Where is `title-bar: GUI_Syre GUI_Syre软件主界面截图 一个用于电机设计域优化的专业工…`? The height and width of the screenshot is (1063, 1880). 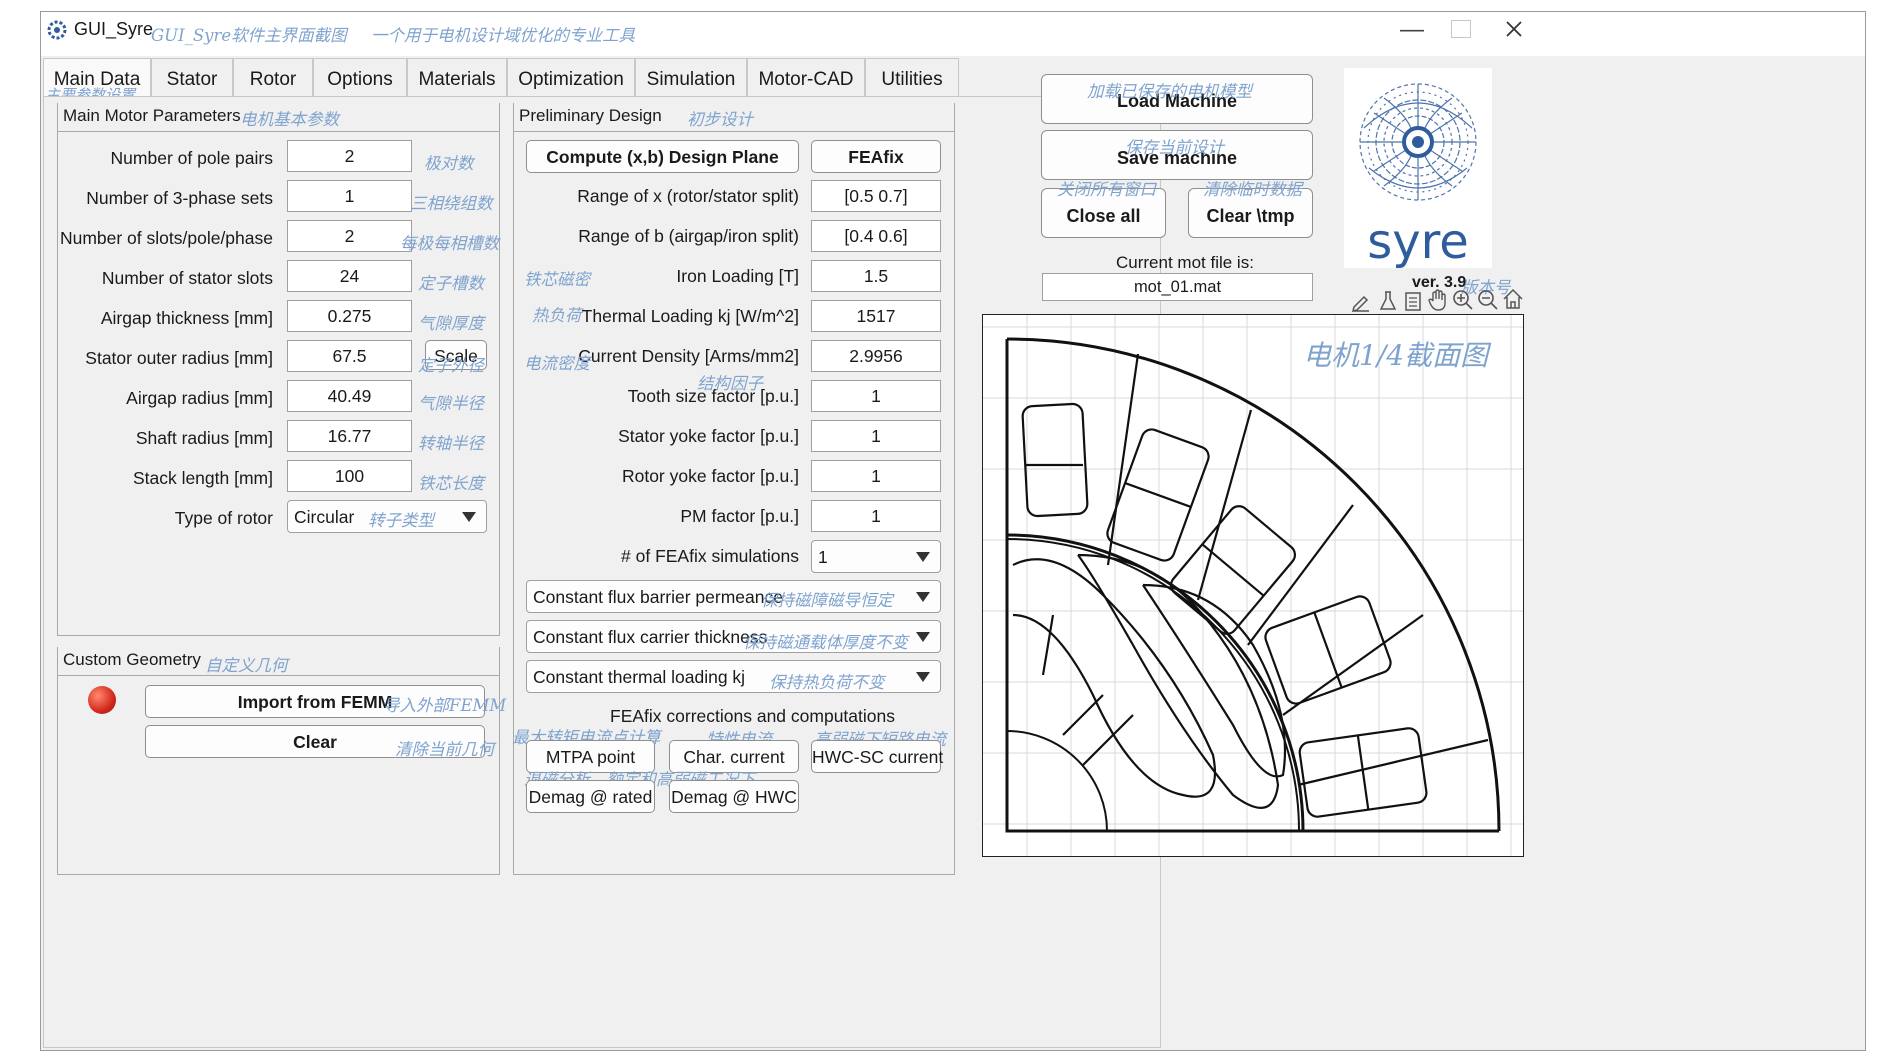 title-bar: GUI_Syre GUI_Syre软件主界面截图 一个用于电机设计域优化的专业工… is located at coordinates (953, 34).